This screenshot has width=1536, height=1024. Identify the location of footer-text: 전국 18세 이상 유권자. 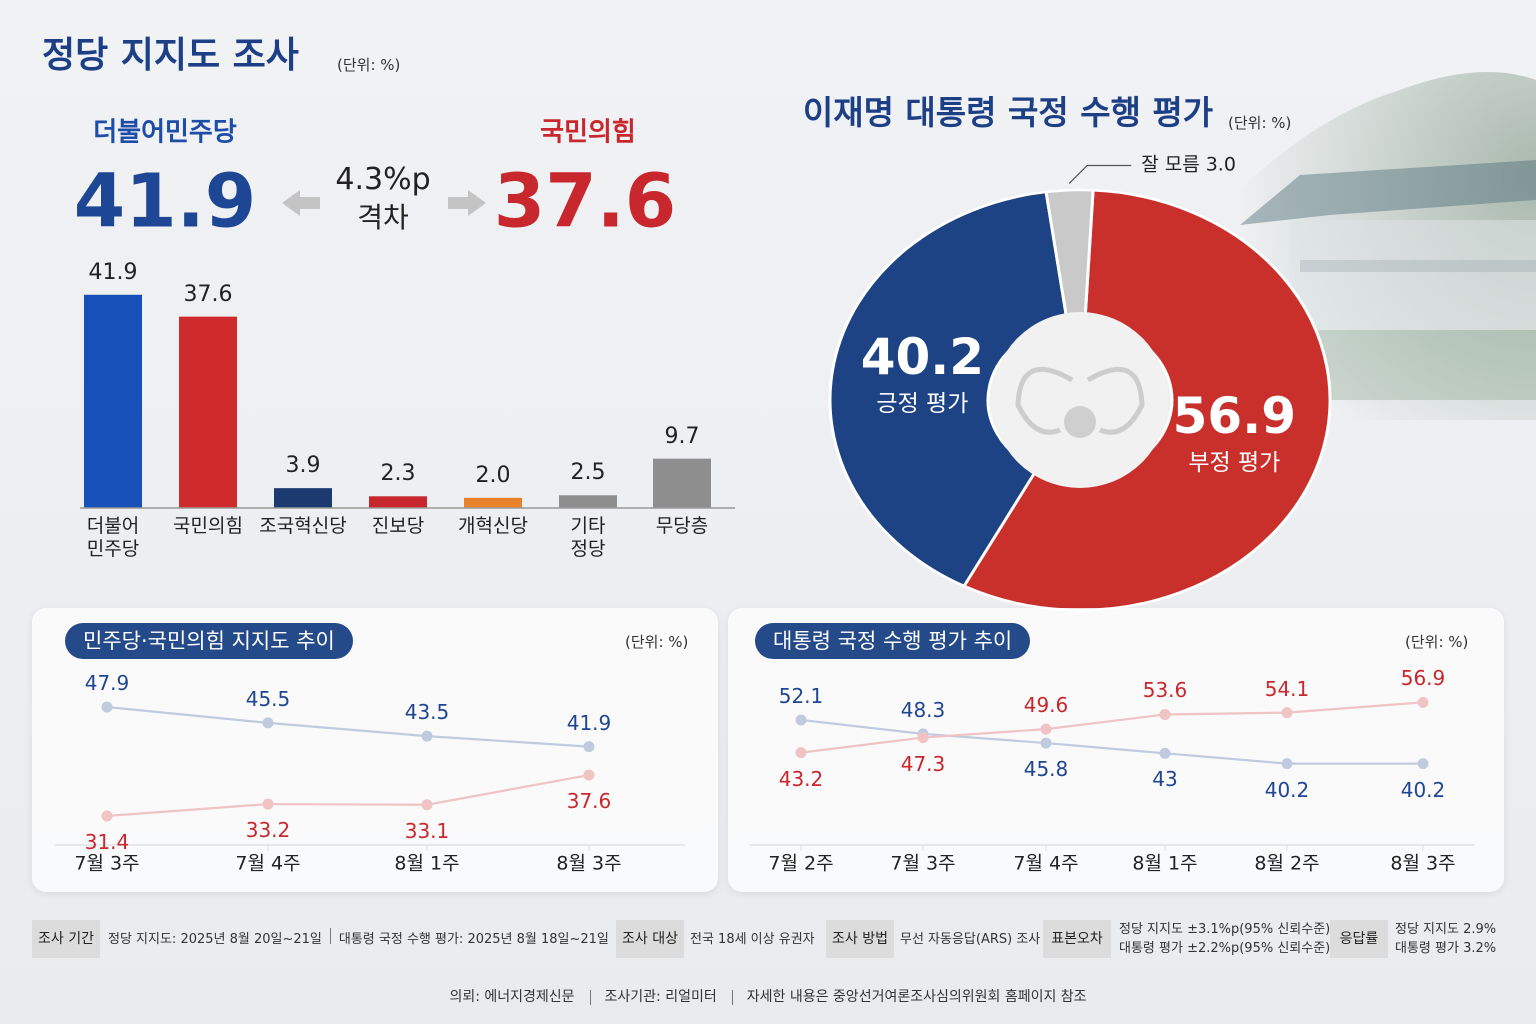
(752, 939).